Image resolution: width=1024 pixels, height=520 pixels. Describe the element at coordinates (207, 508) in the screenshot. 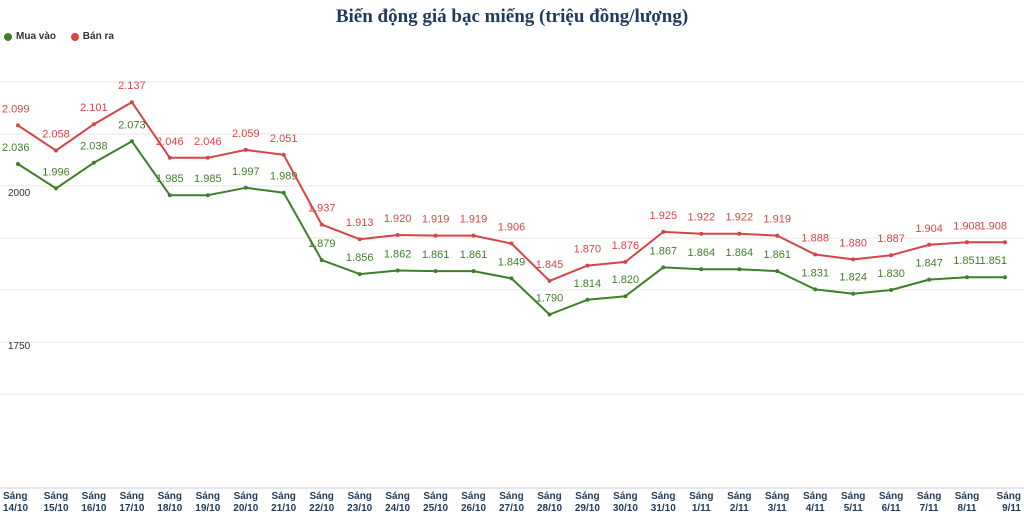

I see `x-tick-label-line2: 19/10` at that location.